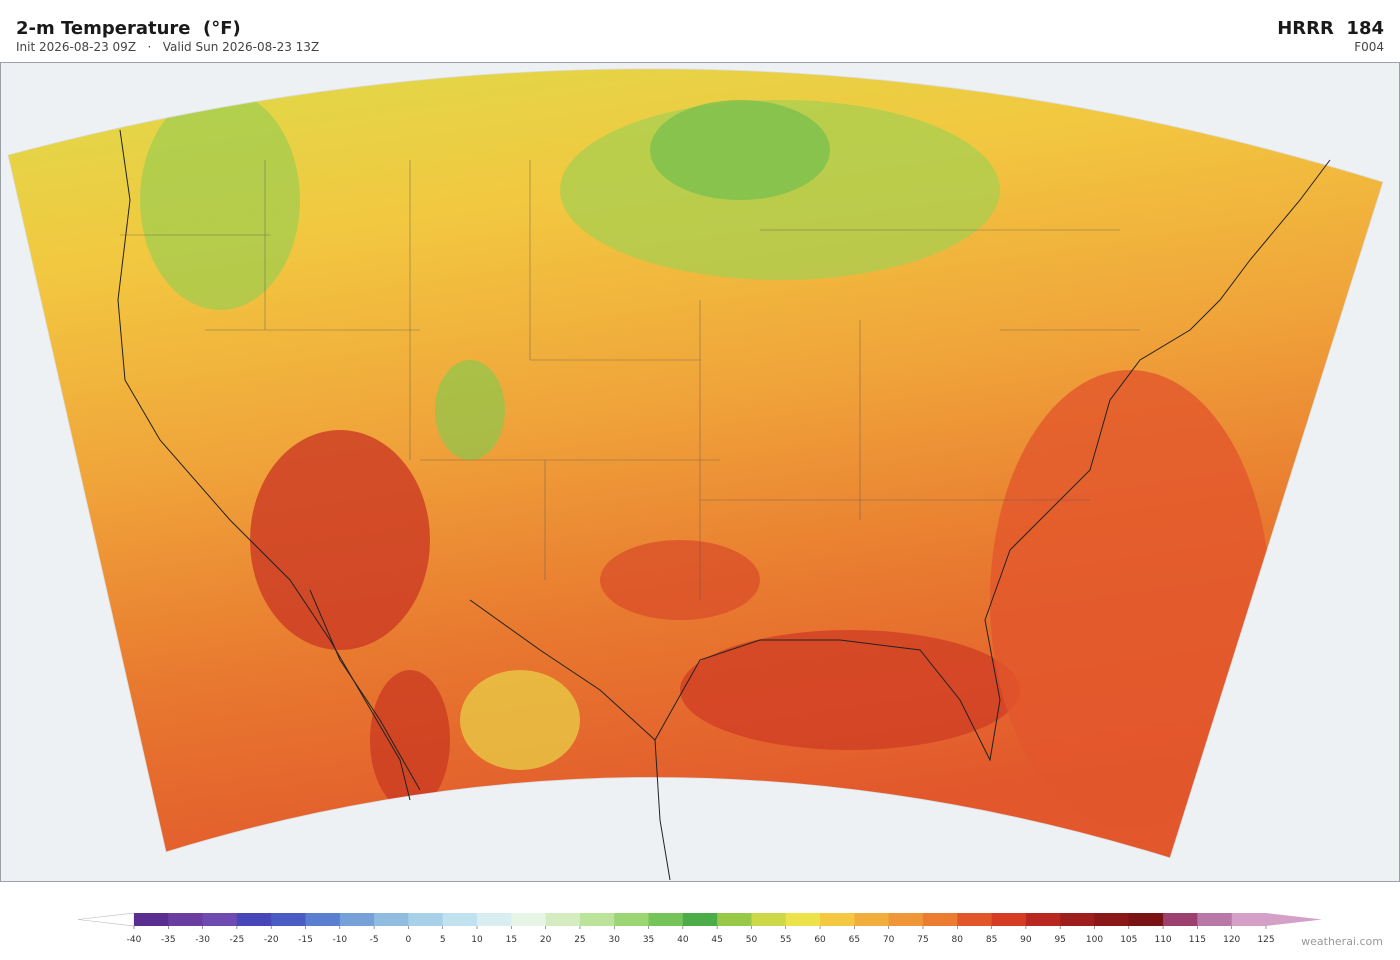 This screenshot has height=960, width=1400. What do you see at coordinates (374, 940) in the screenshot?
I see `colorbar-tick-label: -5` at bounding box center [374, 940].